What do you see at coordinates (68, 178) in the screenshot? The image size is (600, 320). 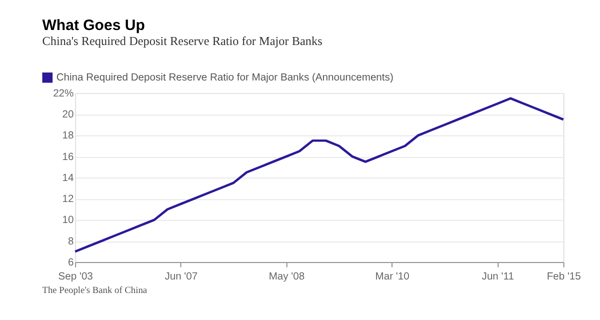 I see `y-tick-label: 14` at bounding box center [68, 178].